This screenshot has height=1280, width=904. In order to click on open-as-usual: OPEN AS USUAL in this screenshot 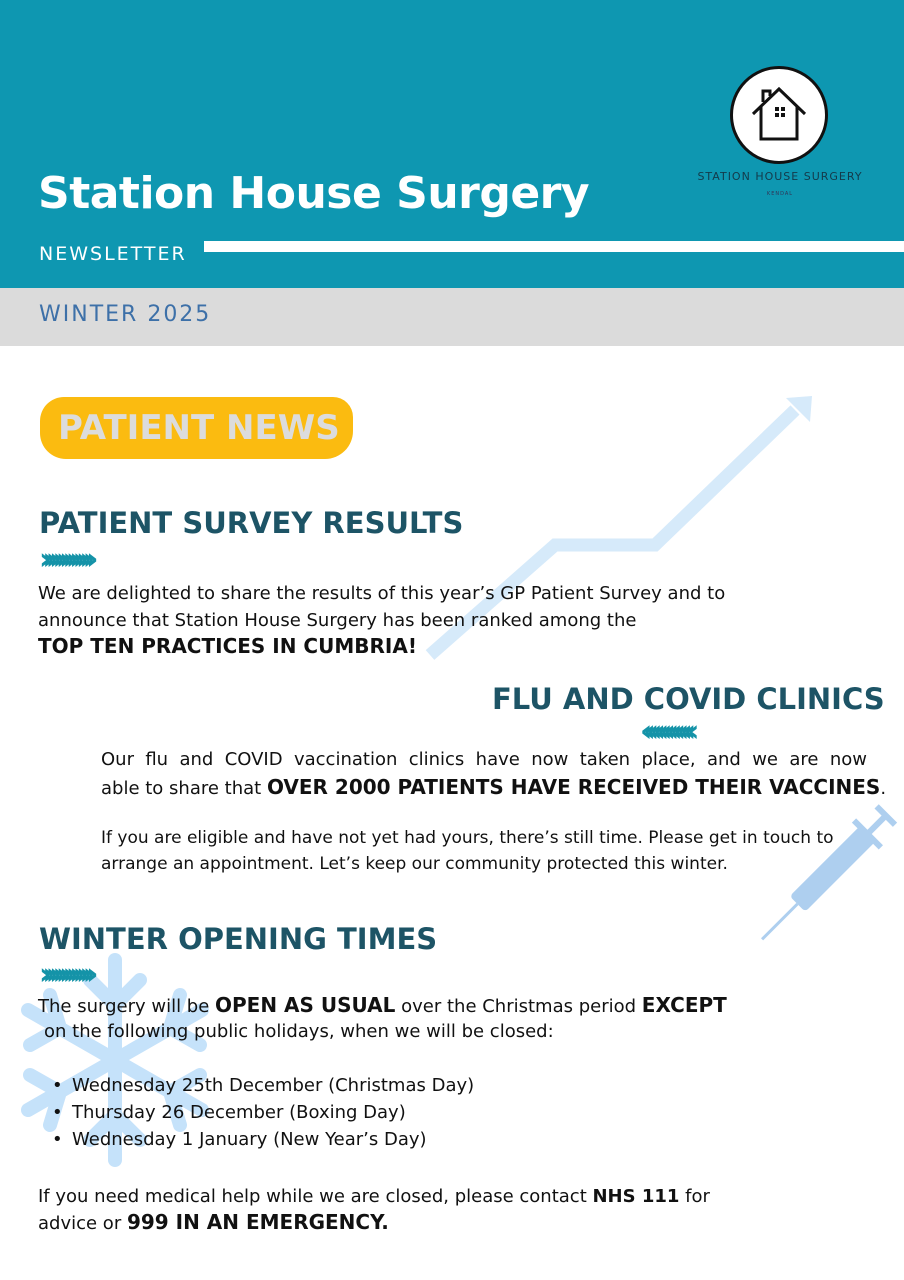, I will do `click(305, 1005)`.